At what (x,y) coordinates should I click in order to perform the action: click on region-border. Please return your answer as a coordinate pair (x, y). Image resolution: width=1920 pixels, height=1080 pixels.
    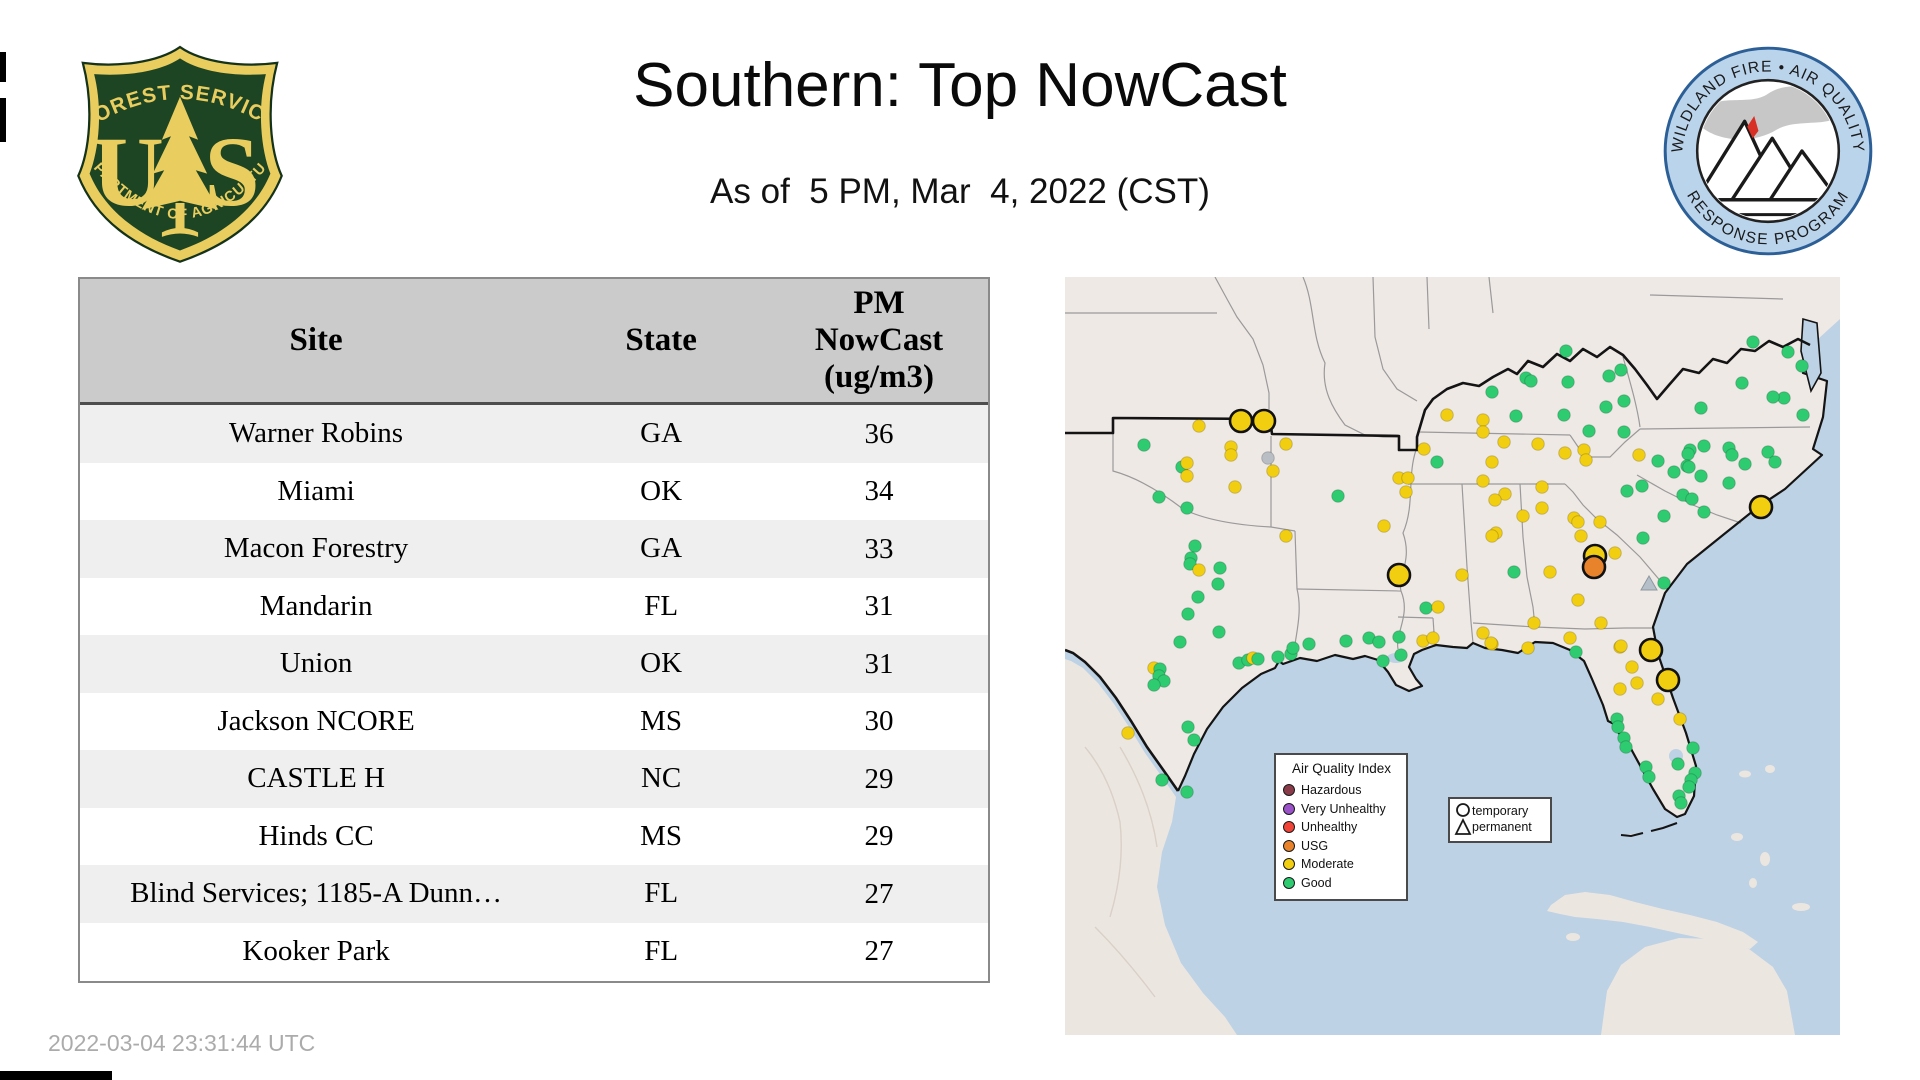
    Looking at the image, I should click on (1438, 394).